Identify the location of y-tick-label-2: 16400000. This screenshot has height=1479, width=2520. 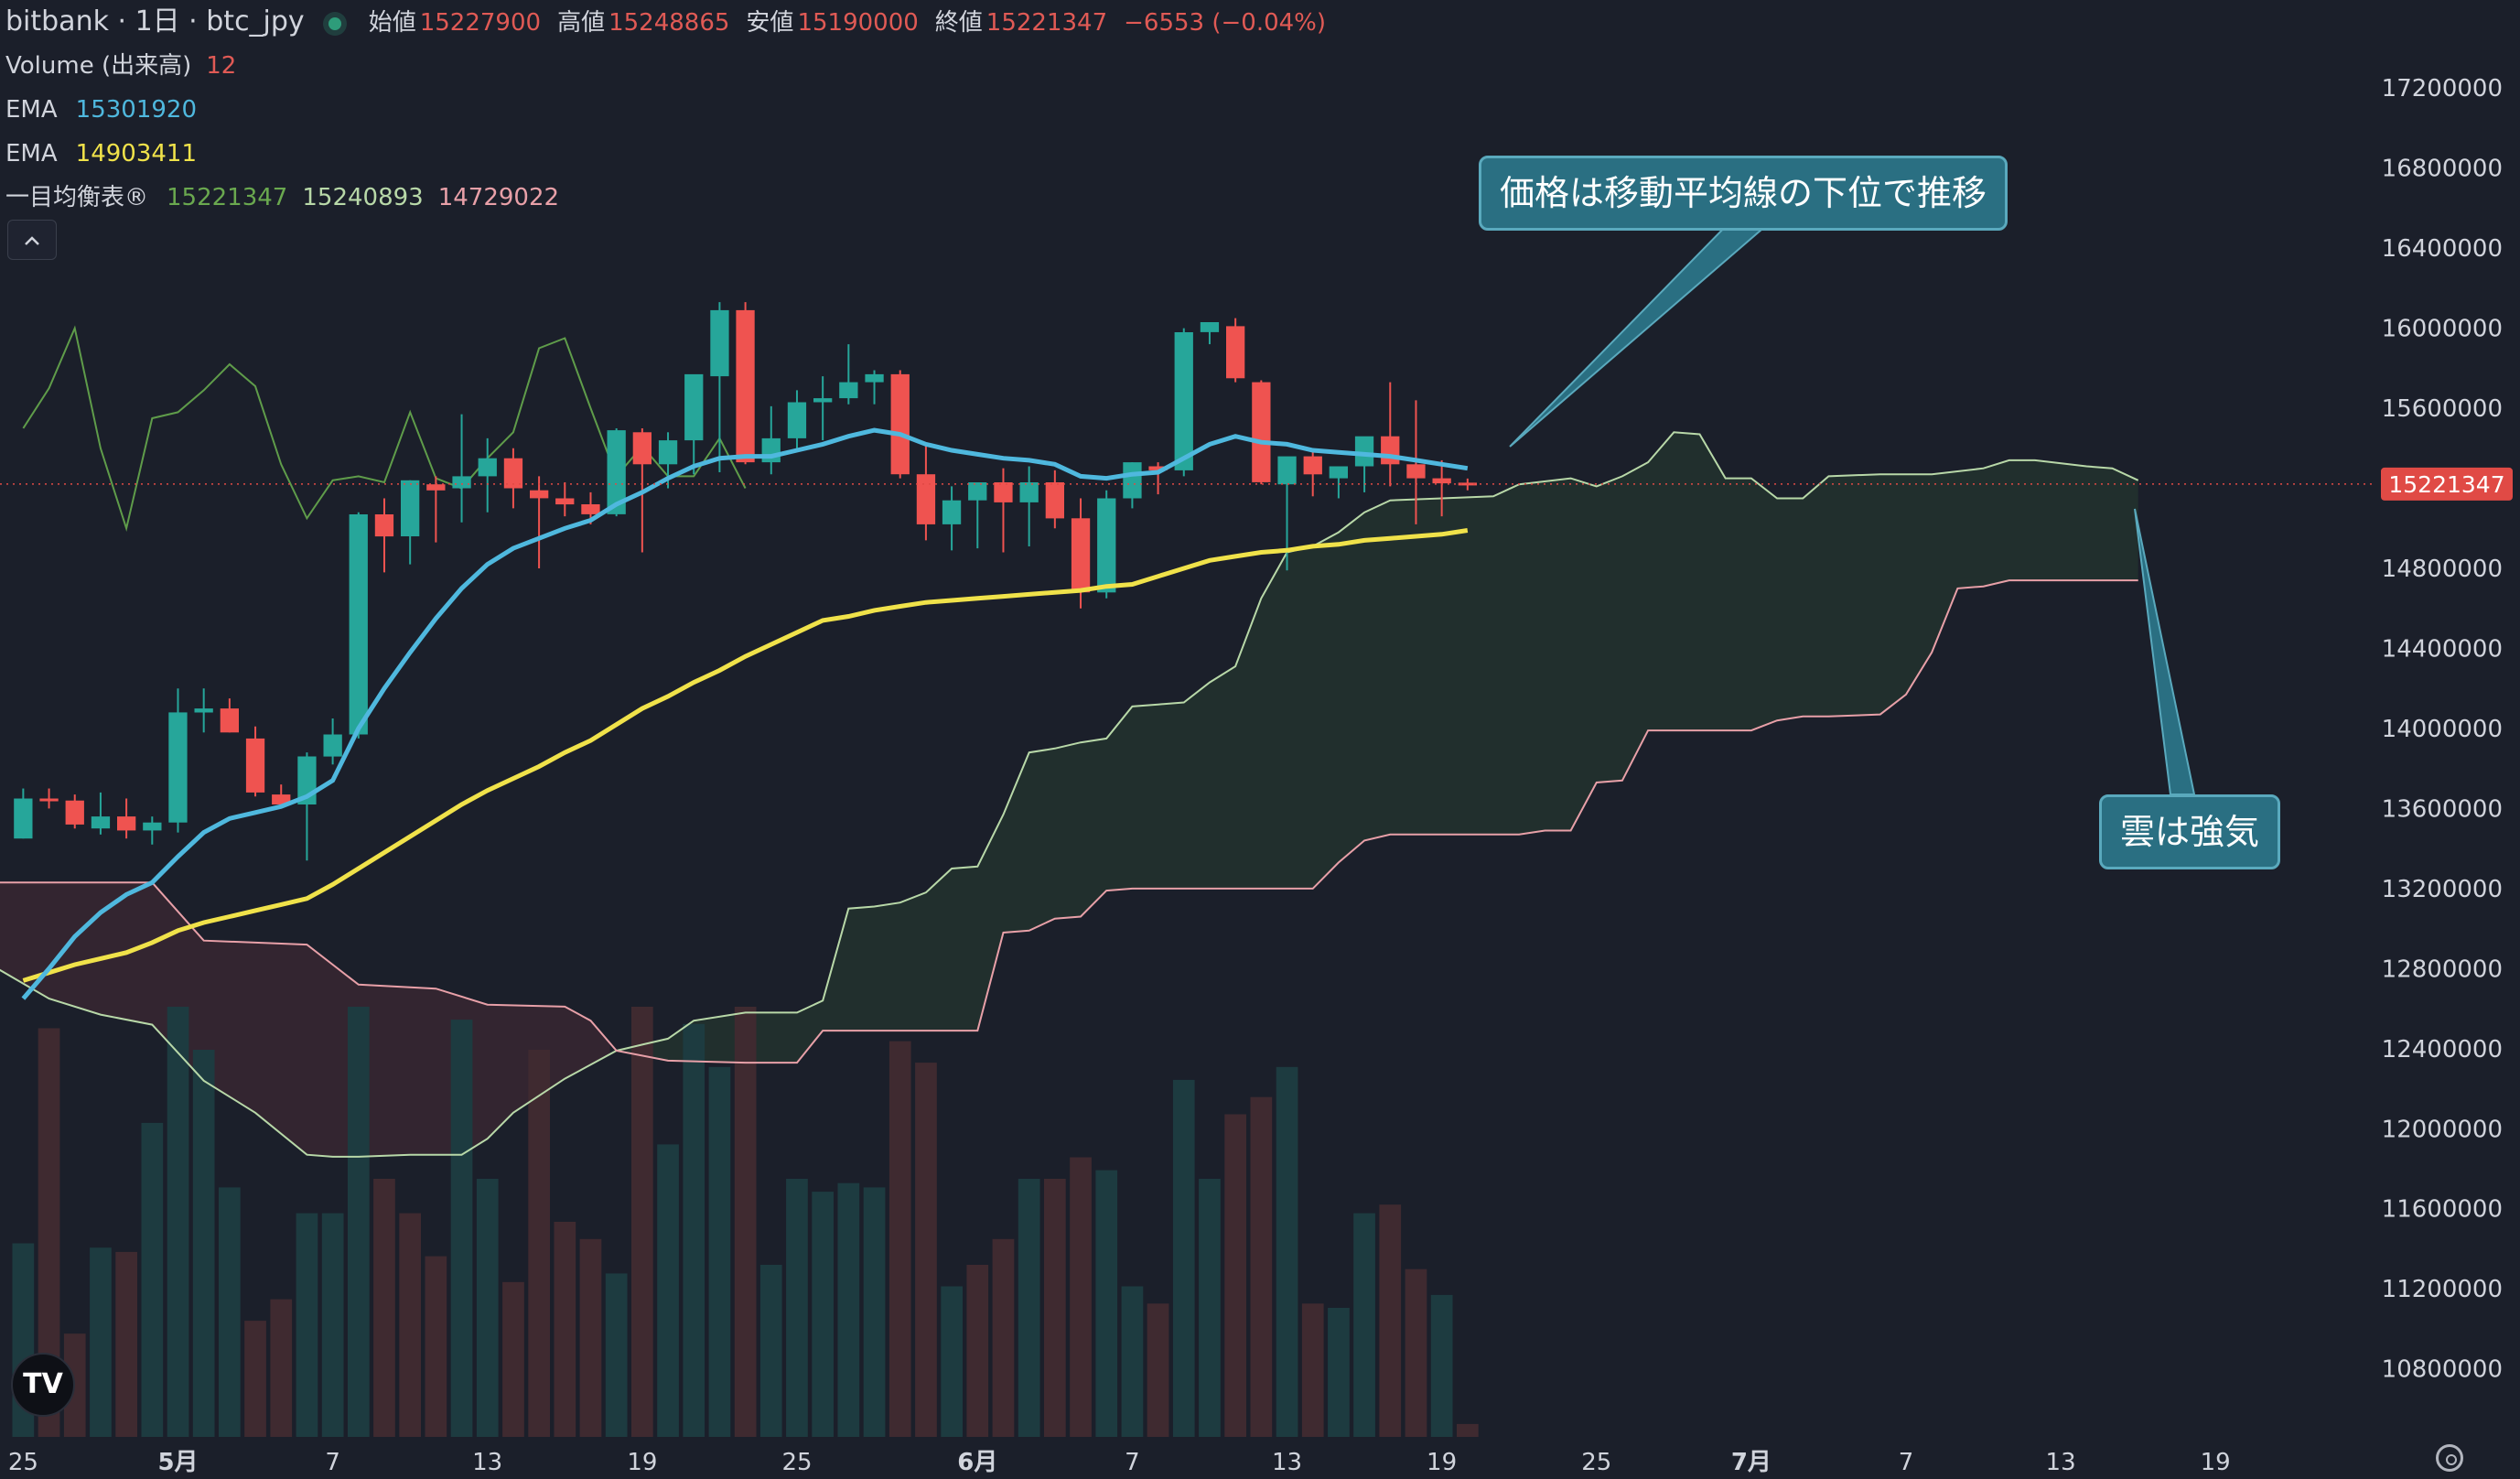
(2442, 249).